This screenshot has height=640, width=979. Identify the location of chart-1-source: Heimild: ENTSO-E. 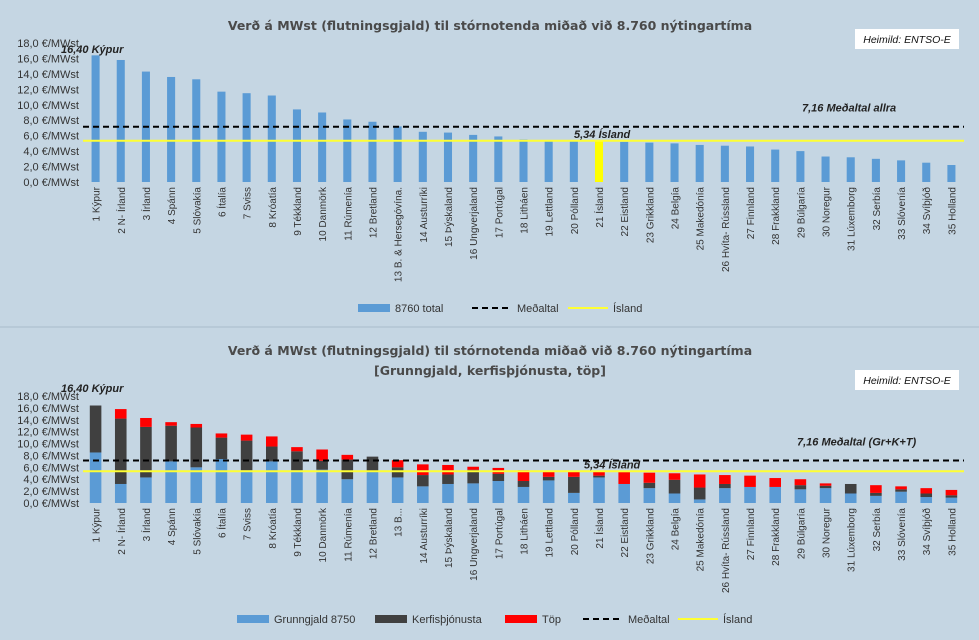
(907, 40).